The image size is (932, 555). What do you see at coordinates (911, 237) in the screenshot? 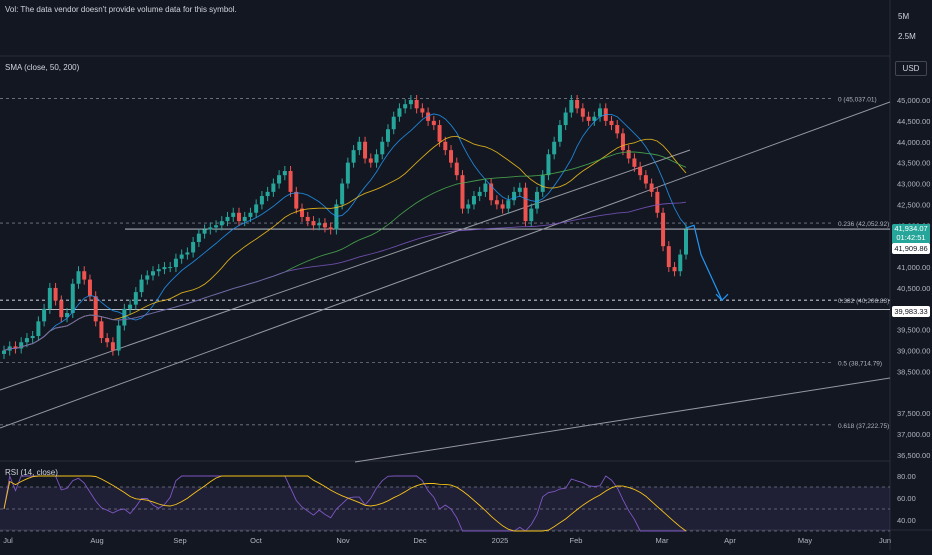
I see `countdown-timer: 01:42:51` at bounding box center [911, 237].